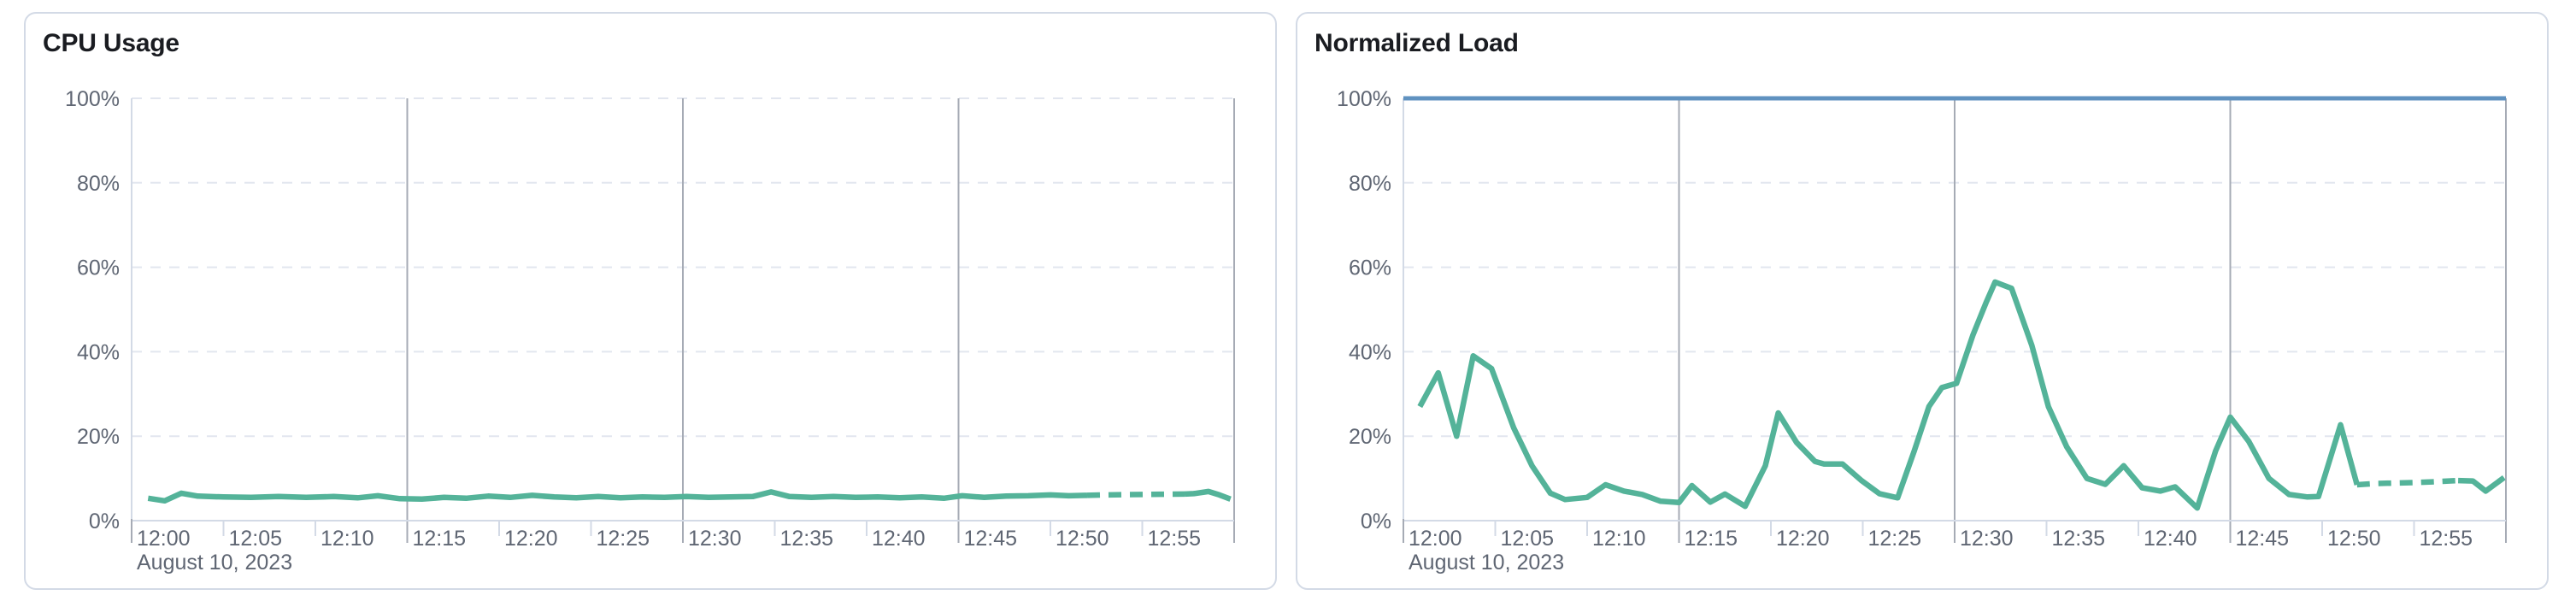 The width and height of the screenshot is (2576, 607). I want to click on panel-title: Normalized Load, so click(1416, 43).